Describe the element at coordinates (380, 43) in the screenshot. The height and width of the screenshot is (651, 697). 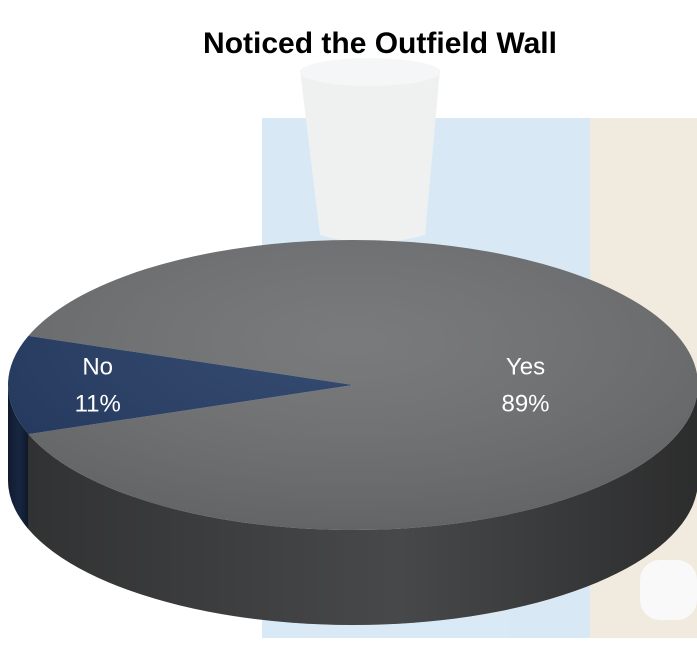
I see `chart-title: Noticed the Outfield Wall` at that location.